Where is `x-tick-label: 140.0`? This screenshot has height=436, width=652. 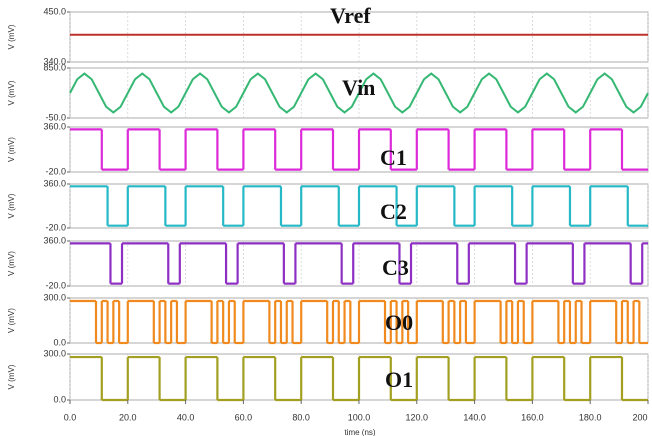 x-tick-label: 140.0 is located at coordinates (474, 417).